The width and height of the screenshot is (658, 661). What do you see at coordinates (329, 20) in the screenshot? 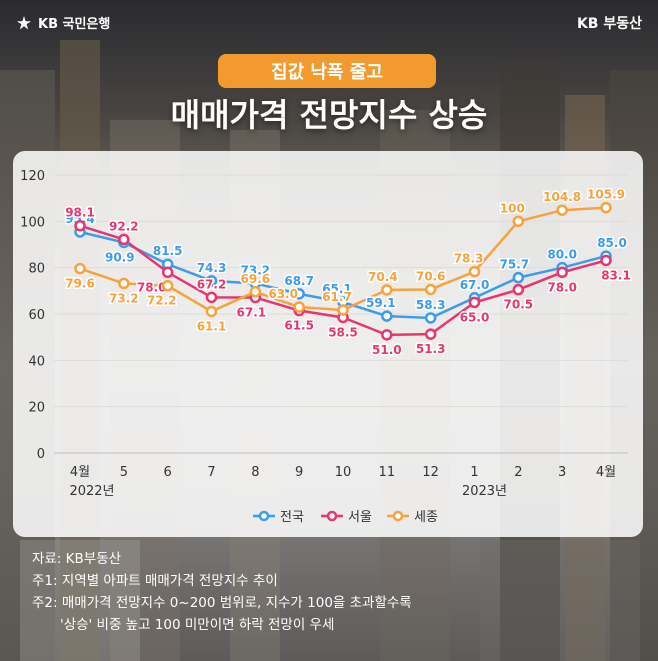
I see `header: KB 국민은행 KB 부동산` at bounding box center [329, 20].